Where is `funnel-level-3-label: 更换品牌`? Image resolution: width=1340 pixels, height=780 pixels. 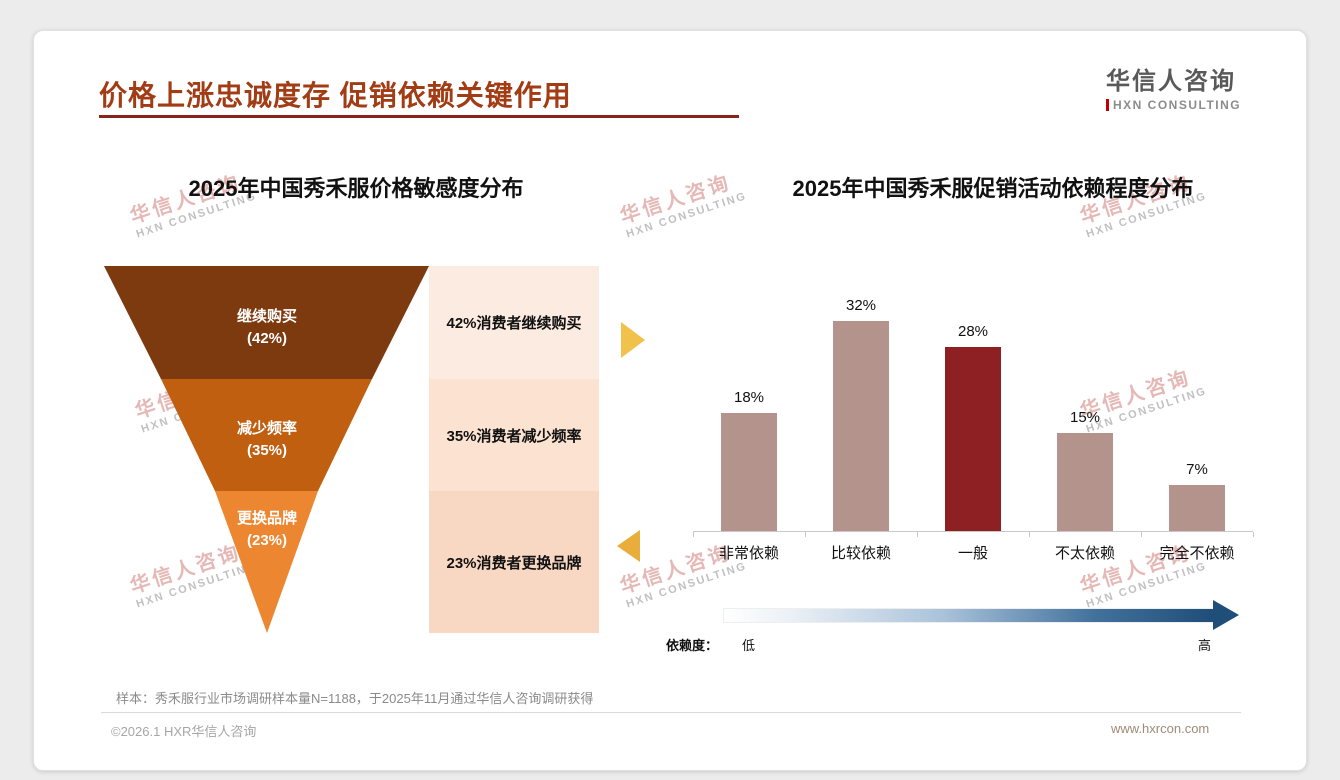
funnel-level-3-label: 更换品牌 is located at coordinates (267, 518).